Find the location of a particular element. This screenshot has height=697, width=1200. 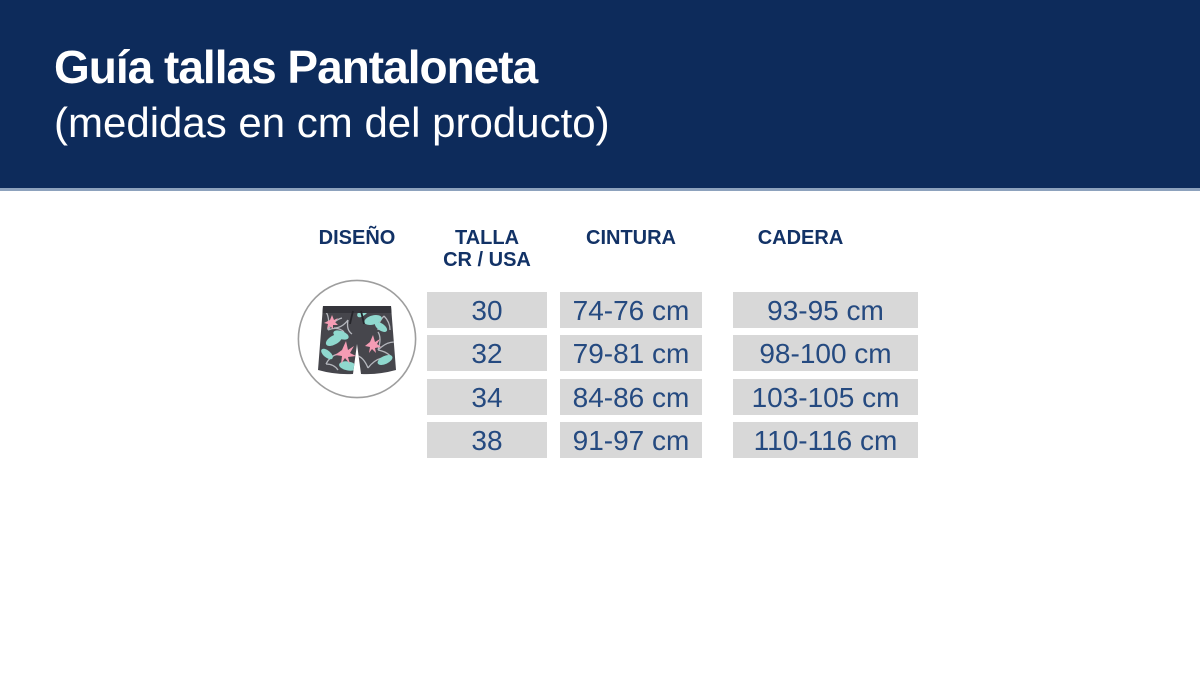

hip-cell-row2: 98-100 cm is located at coordinates (825, 353).